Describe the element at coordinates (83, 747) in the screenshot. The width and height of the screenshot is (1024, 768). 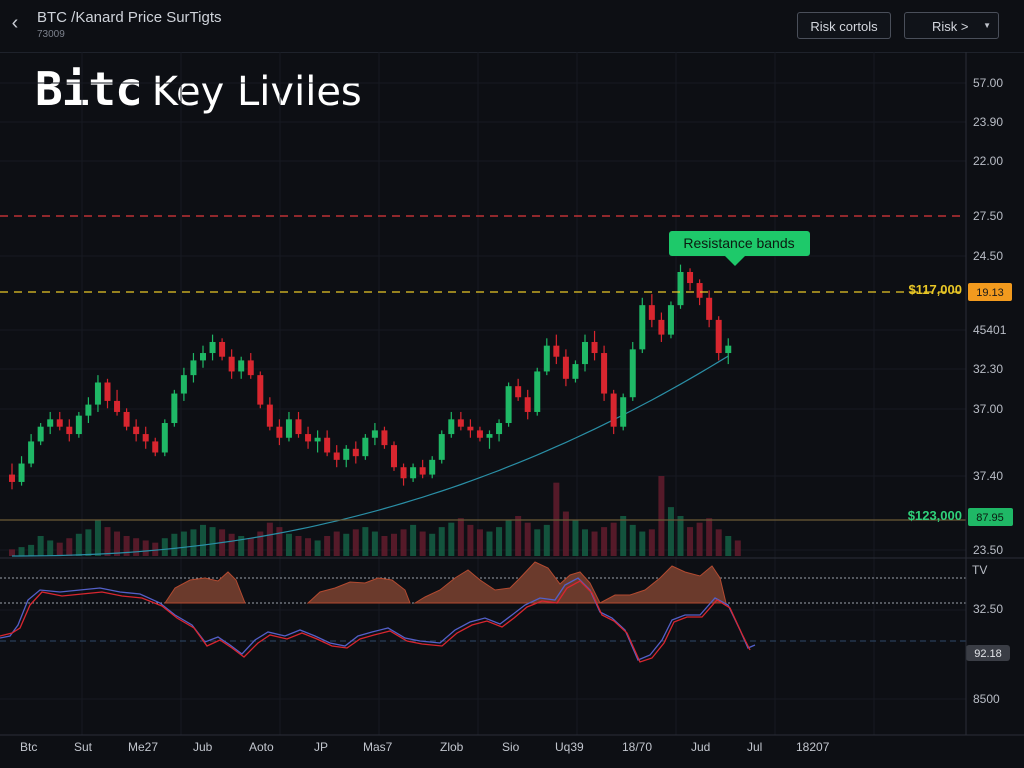
I see `time-axis-tick: Sut` at that location.